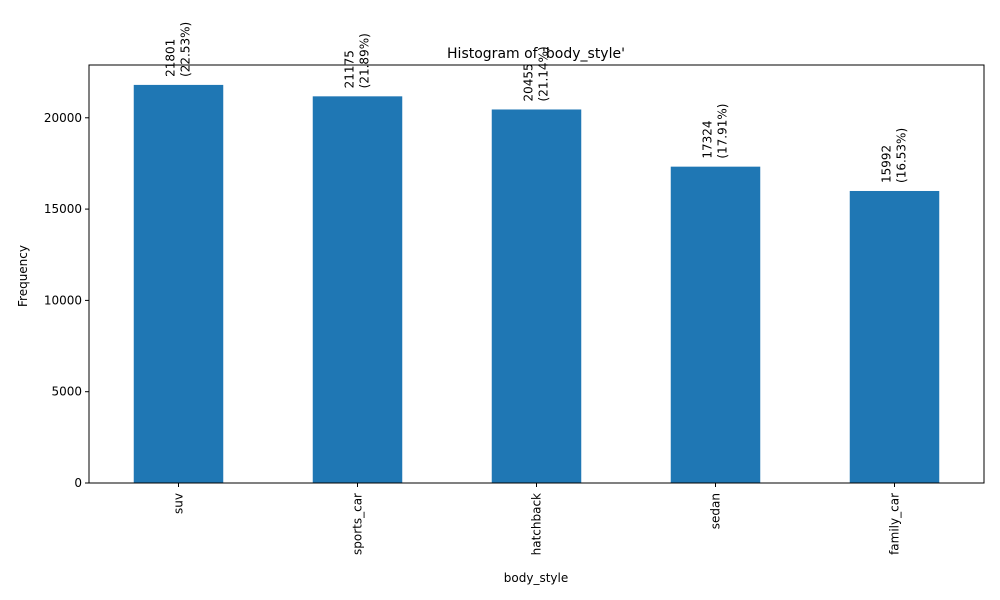 This screenshot has width=1000, height=600. What do you see at coordinates (171, 58) in the screenshot?
I see `bar-count-label: 21801` at bounding box center [171, 58].